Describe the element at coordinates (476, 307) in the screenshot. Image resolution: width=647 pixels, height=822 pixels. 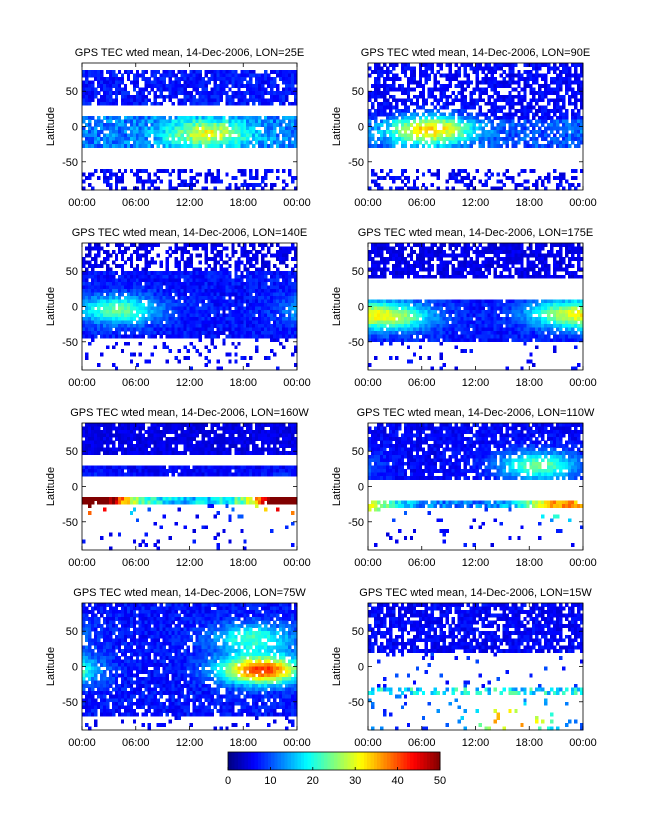
I see `tec-cells` at that location.